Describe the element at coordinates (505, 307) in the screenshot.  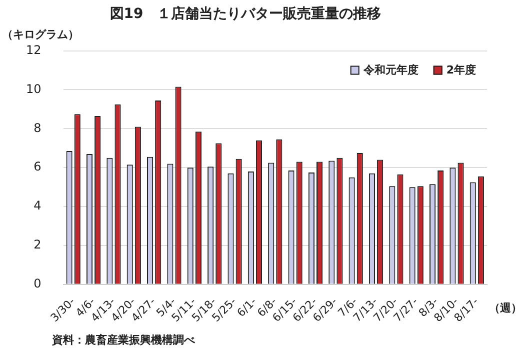
I see `x-axis-title: （週）` at that location.